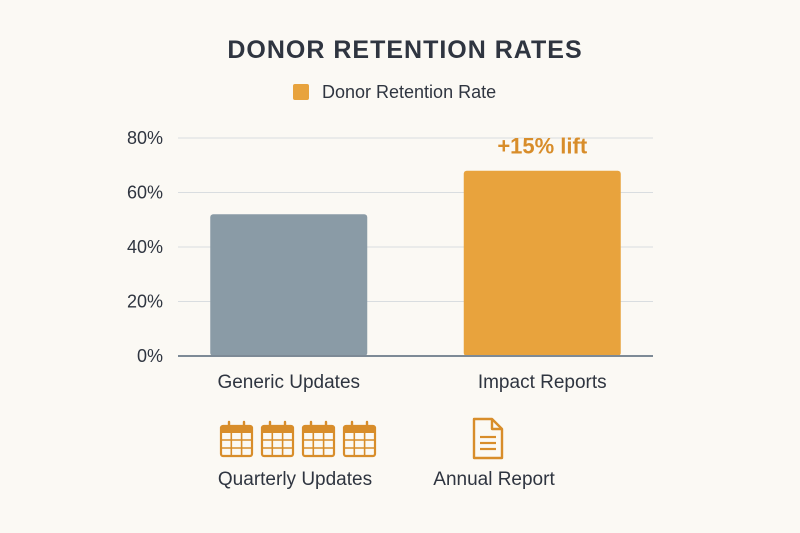 Image resolution: width=800 pixels, height=533 pixels. I want to click on quarterly-updates-label: Quarterly Updates, so click(295, 479).